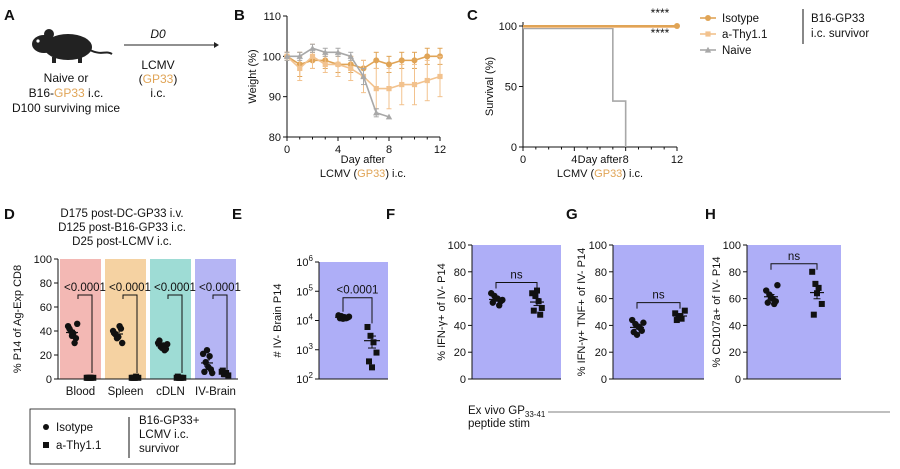 The width and height of the screenshot is (900, 469). I want to click on legend-box, so click(132, 436).